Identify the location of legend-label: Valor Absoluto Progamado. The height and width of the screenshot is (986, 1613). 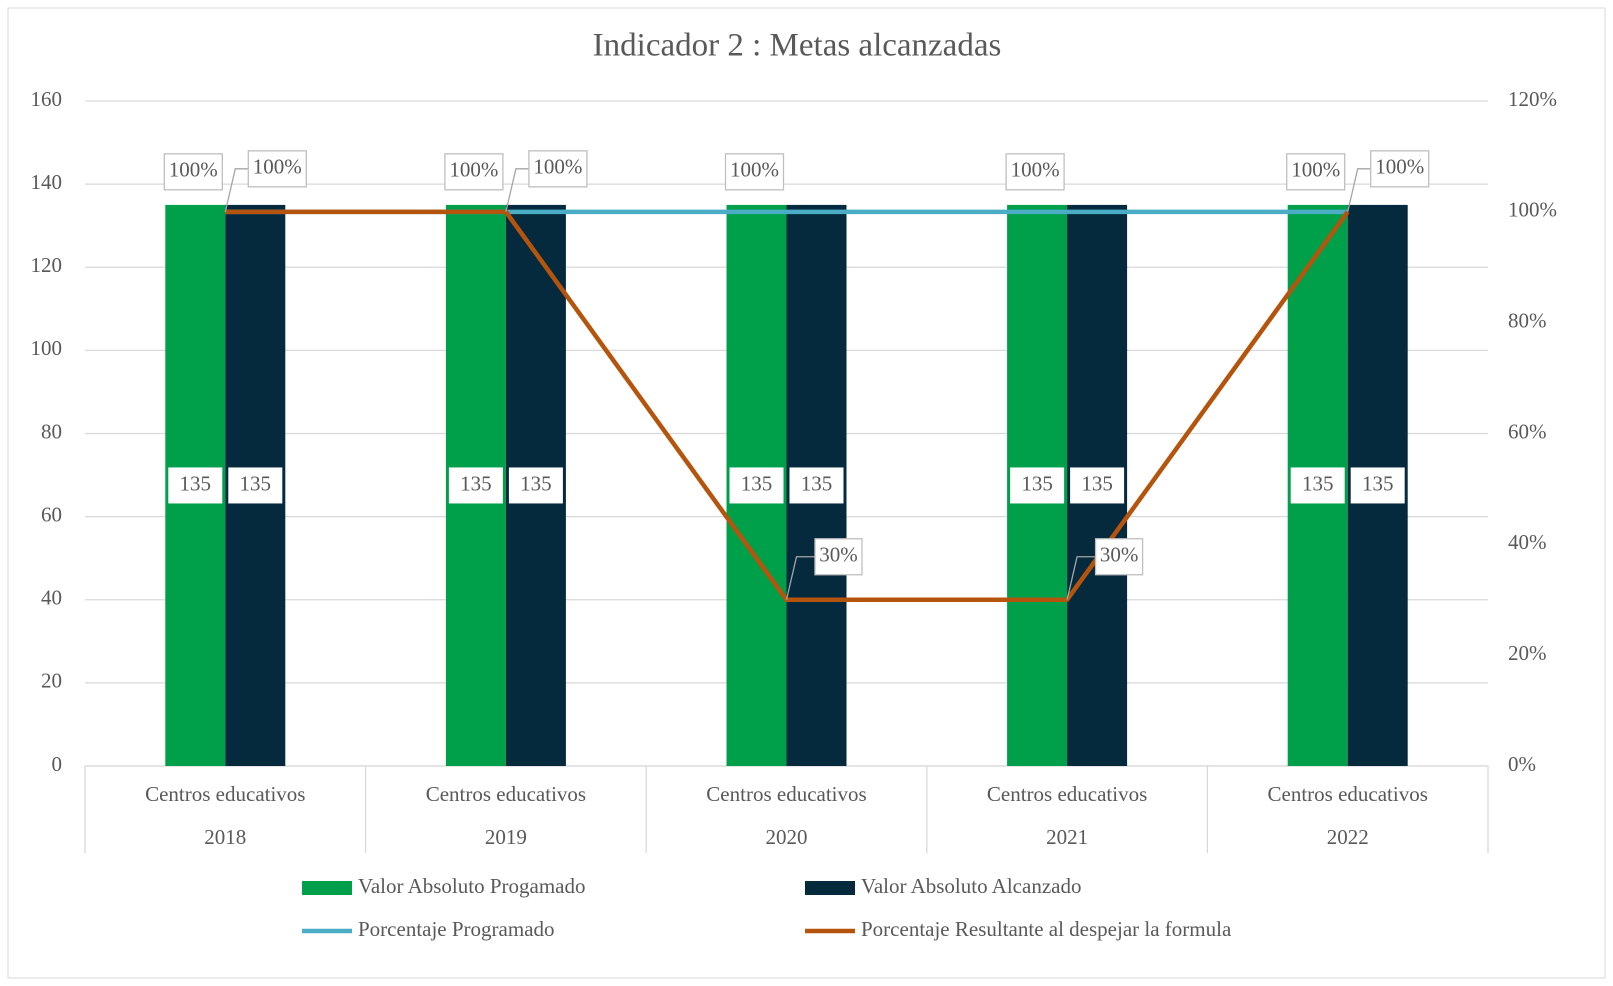
(471, 886).